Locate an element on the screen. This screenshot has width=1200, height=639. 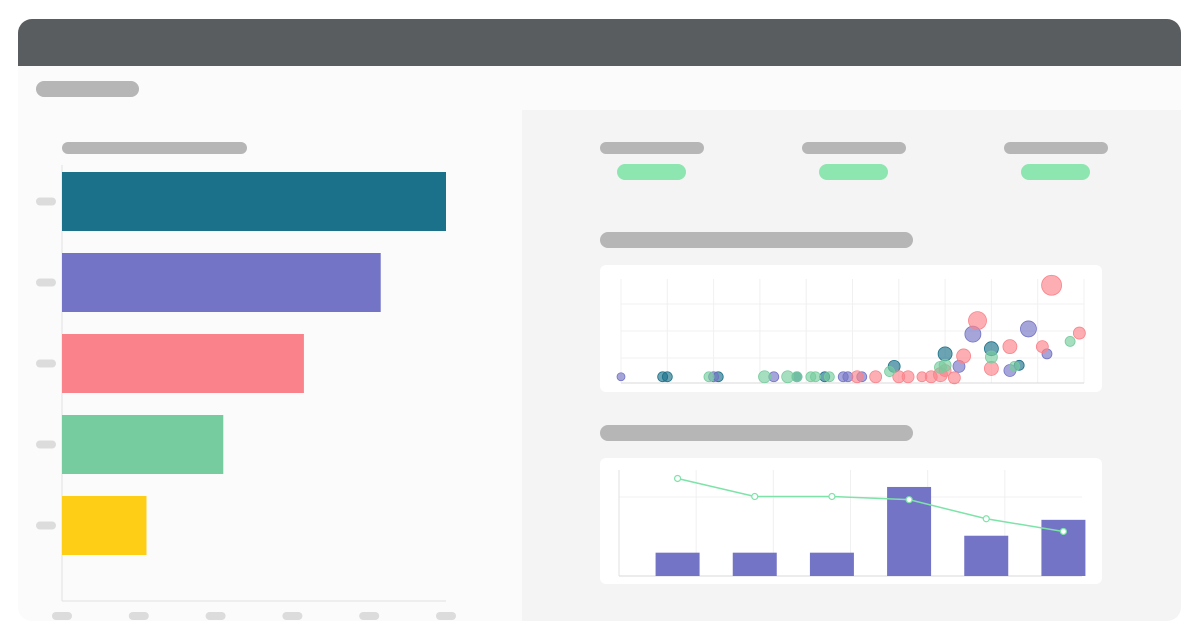
scatter-chart-title-placeholder is located at coordinates (756, 240).